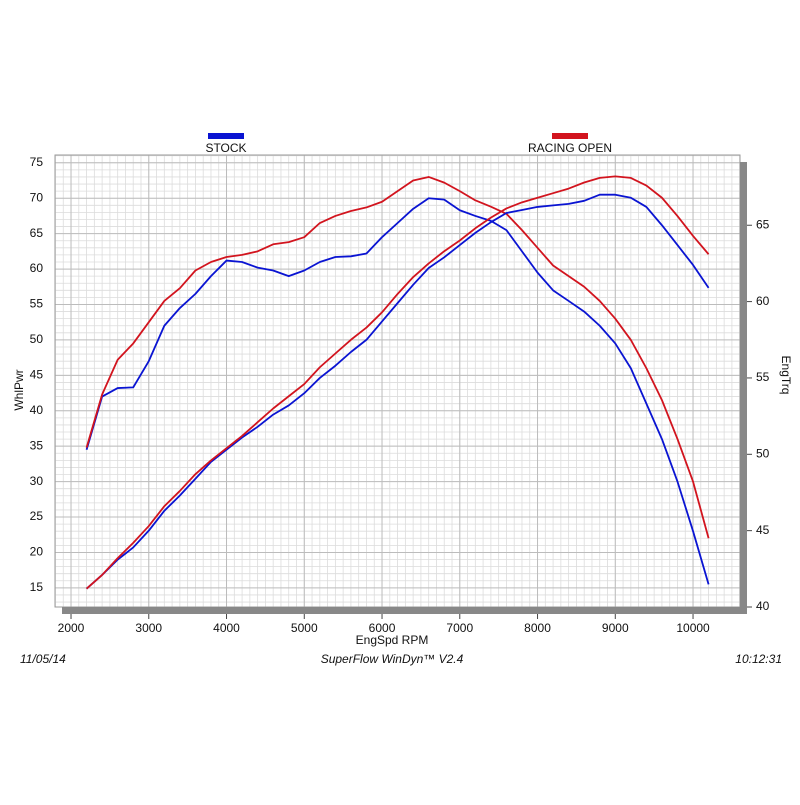 Image resolution: width=800 pixels, height=805 pixels. I want to click on y2-axis-title: EngTrq, so click(786, 375).